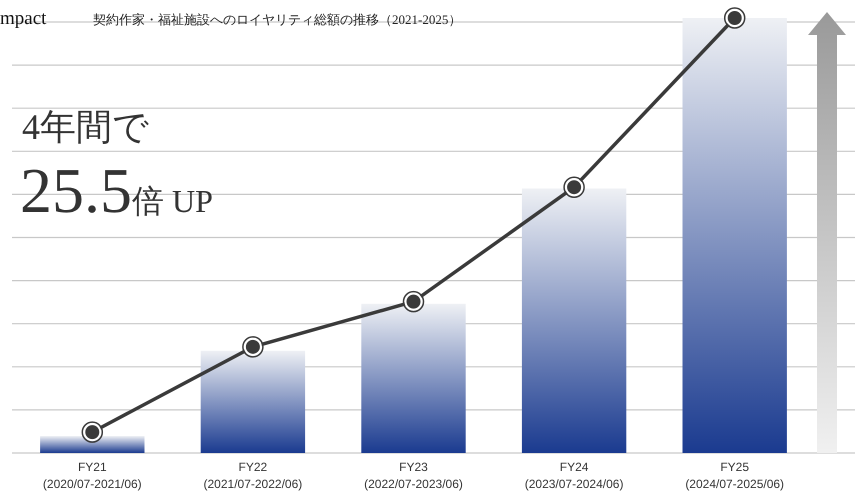 This screenshot has width=856, height=492. Describe the element at coordinates (574, 475) in the screenshot. I see `x-tick-label: FY24 (2023/07-2024/06)` at that location.